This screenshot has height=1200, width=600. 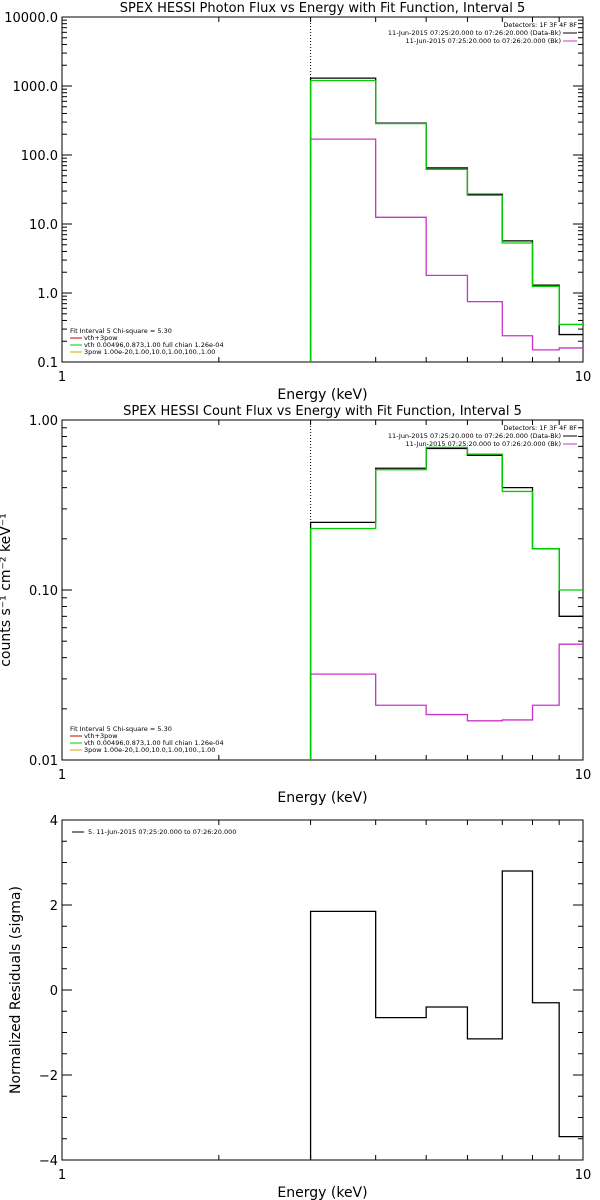 I want to click on y-tick-label: 100.0, so click(x=39, y=156).